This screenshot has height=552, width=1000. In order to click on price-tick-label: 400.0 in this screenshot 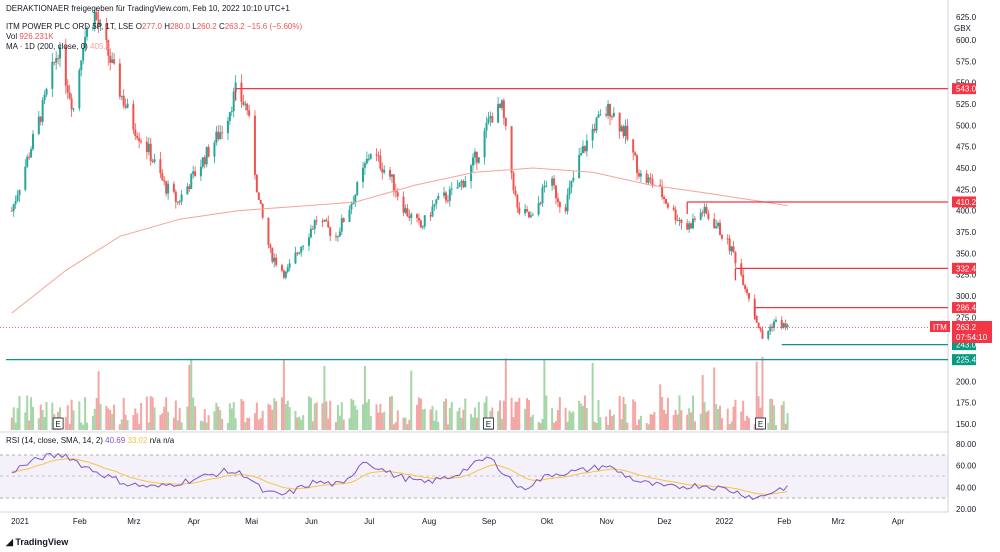, I will do `click(966, 211)`.